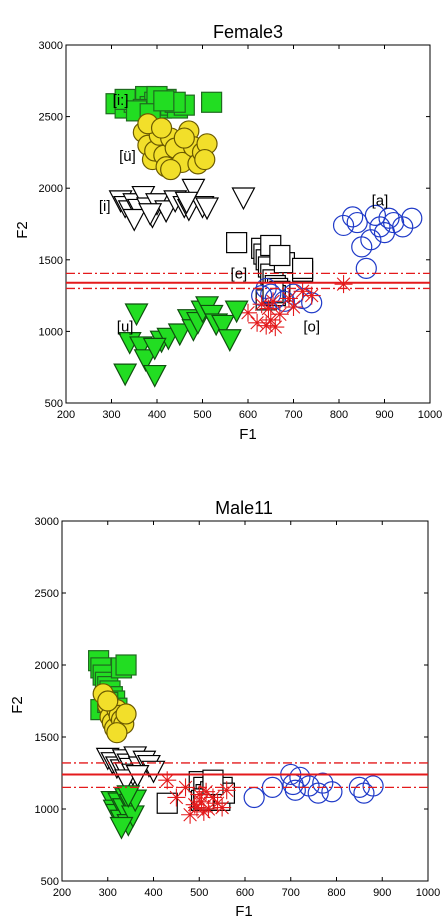 Image resolution: width=443 pixels, height=923 pixels. What do you see at coordinates (430, 415) in the screenshot?
I see `x-tick-label: 1000` at bounding box center [430, 415].